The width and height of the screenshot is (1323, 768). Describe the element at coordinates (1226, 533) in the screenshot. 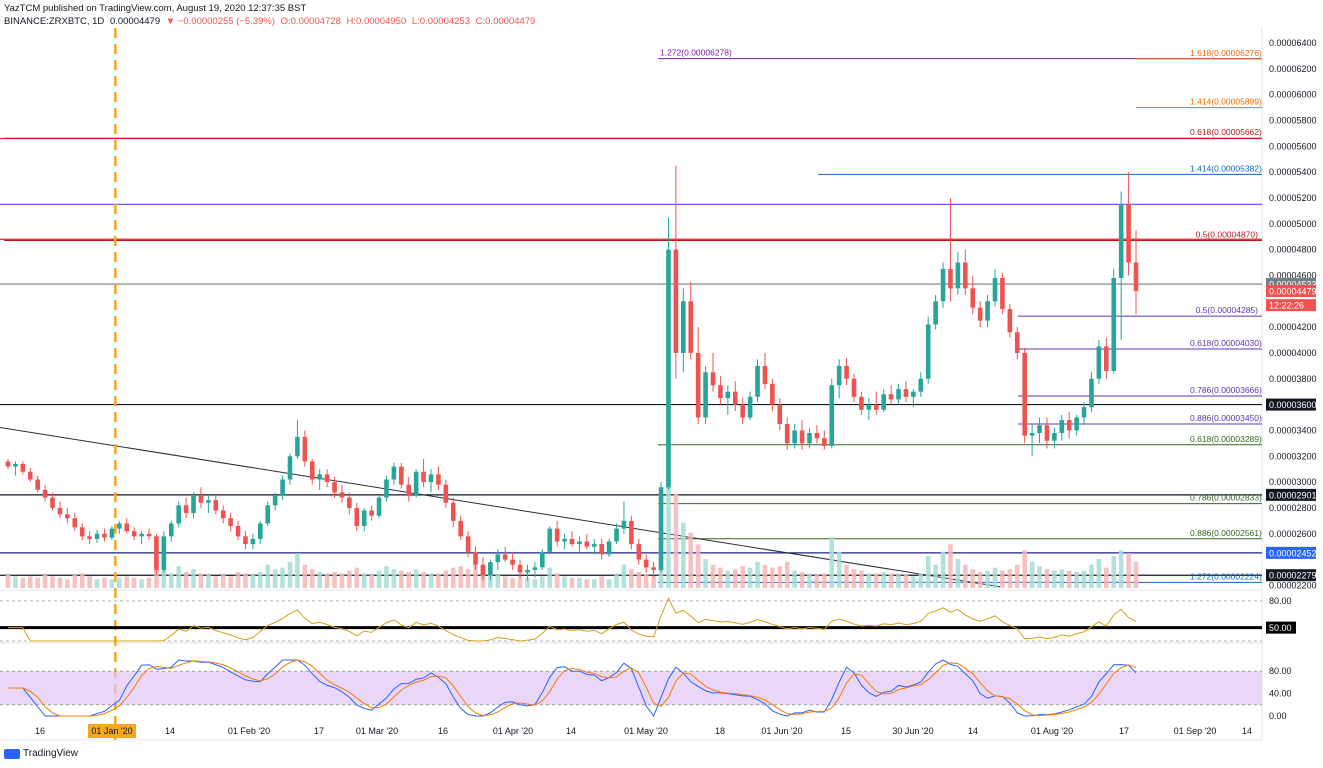

I see `fib-level-label: 0.886(0.00002561)` at that location.